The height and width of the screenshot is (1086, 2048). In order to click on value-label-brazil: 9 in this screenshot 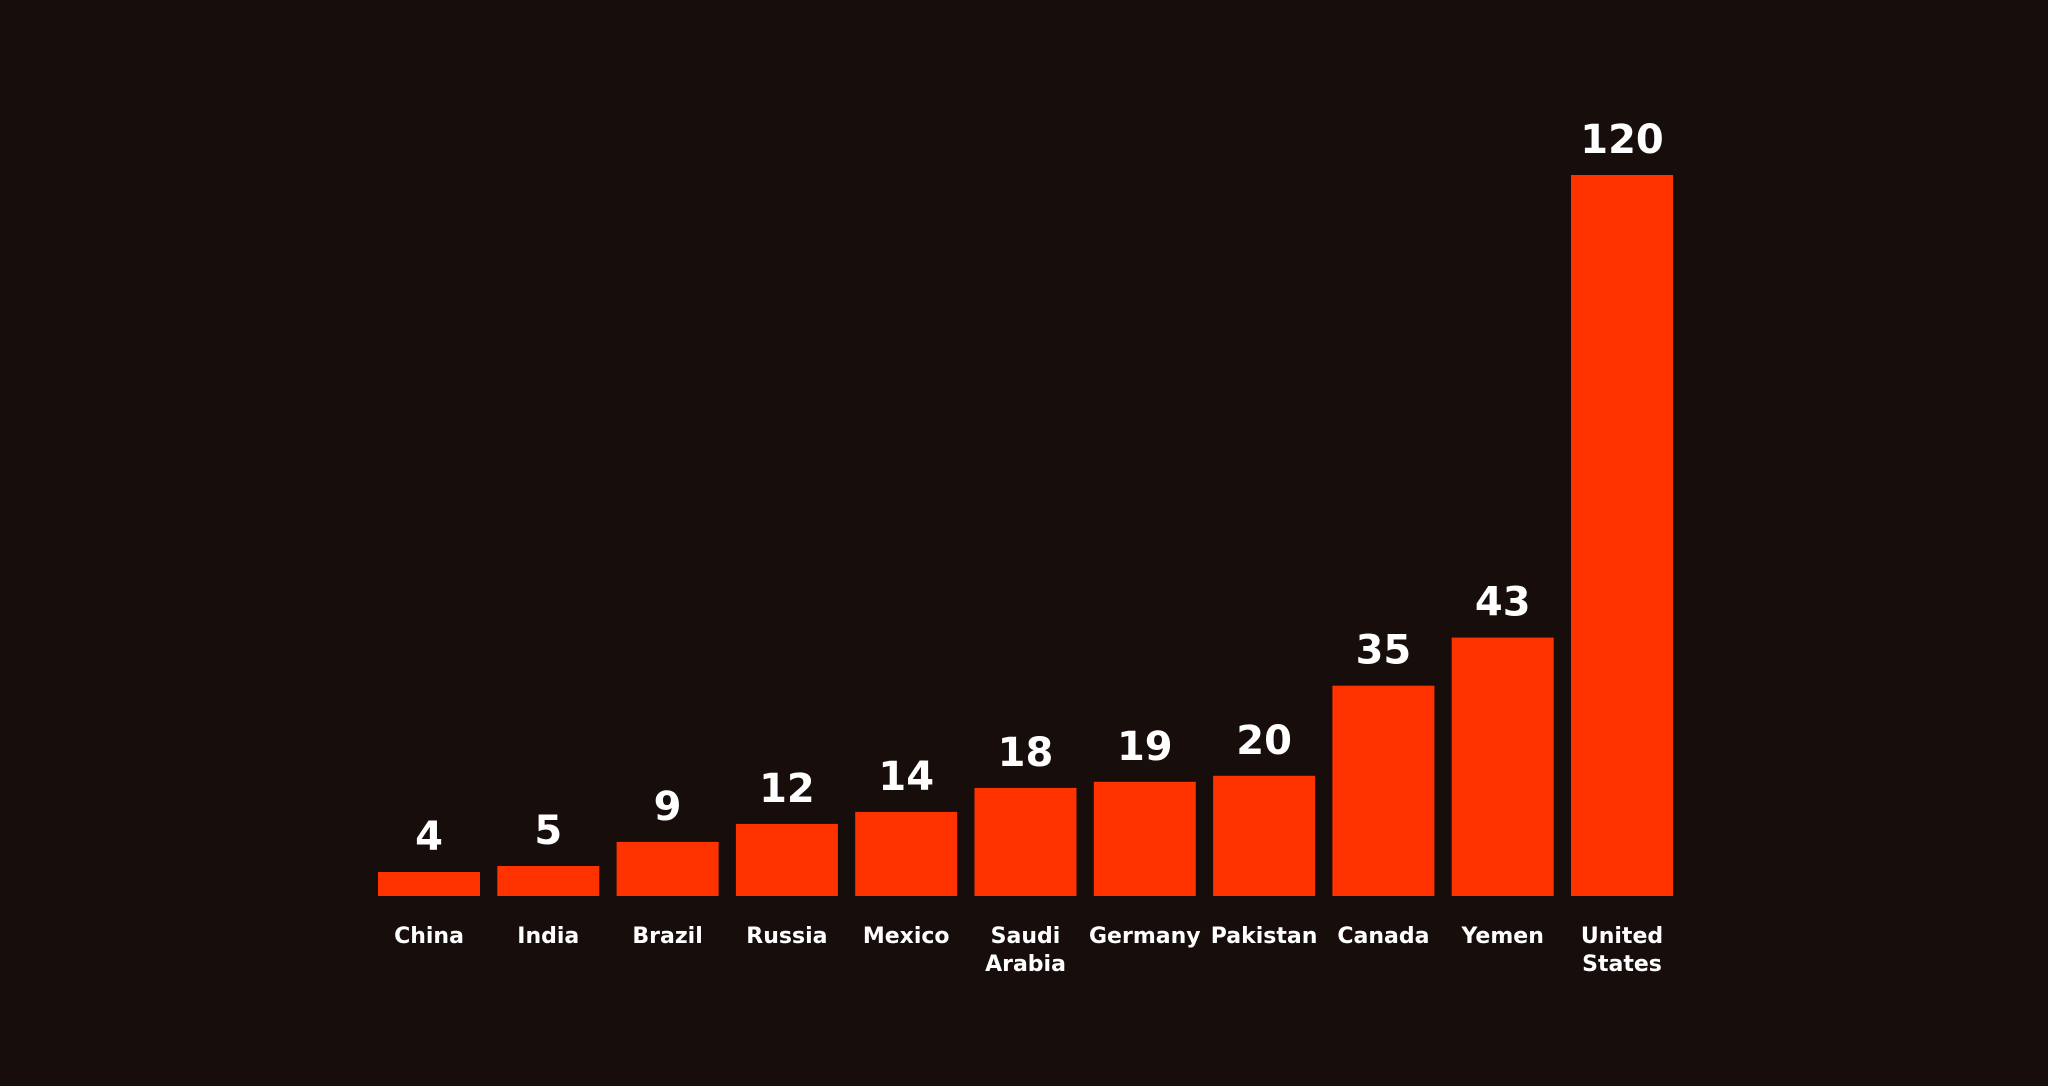, I will do `click(668, 807)`.